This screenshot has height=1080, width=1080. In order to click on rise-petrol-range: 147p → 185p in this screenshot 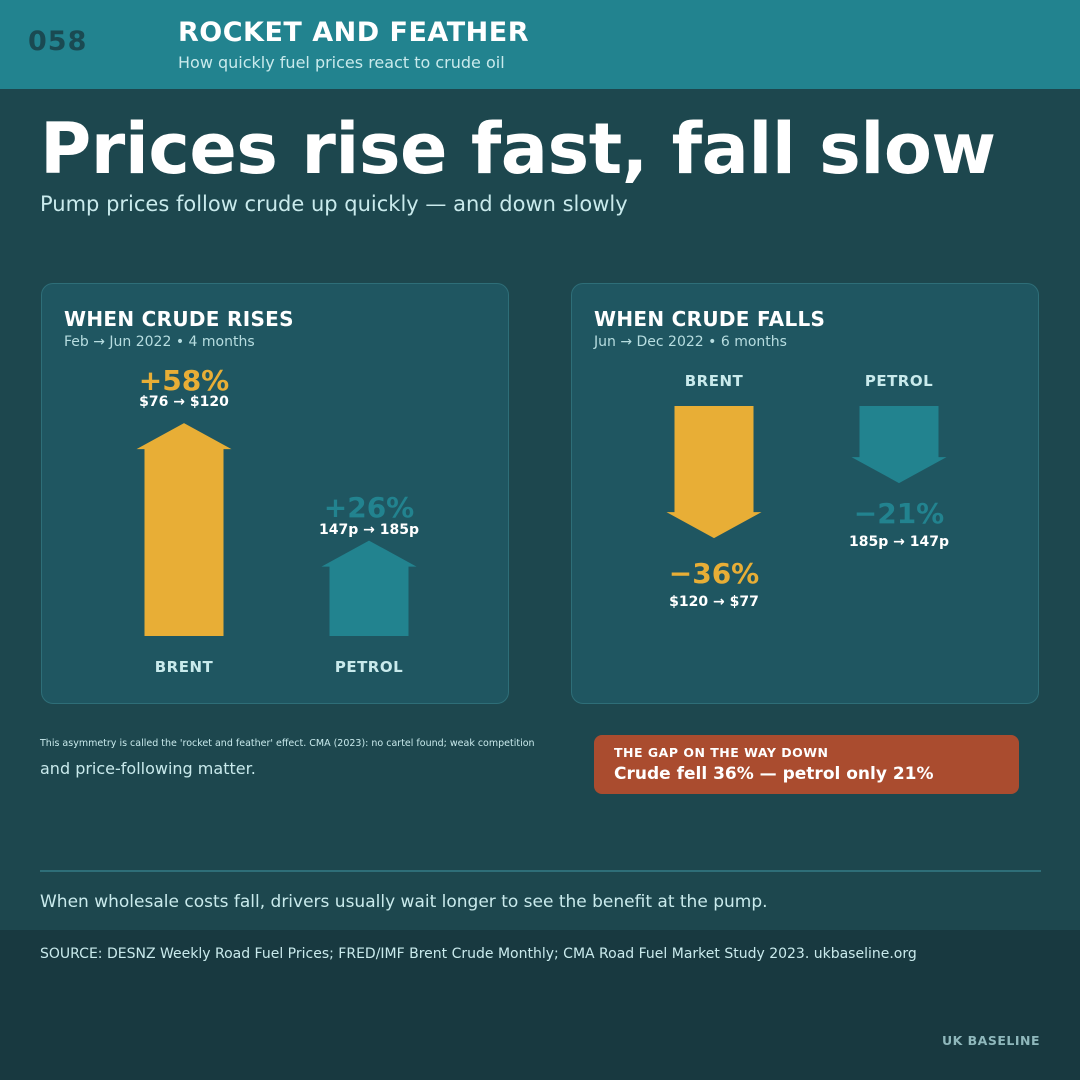, I will do `click(369, 530)`.